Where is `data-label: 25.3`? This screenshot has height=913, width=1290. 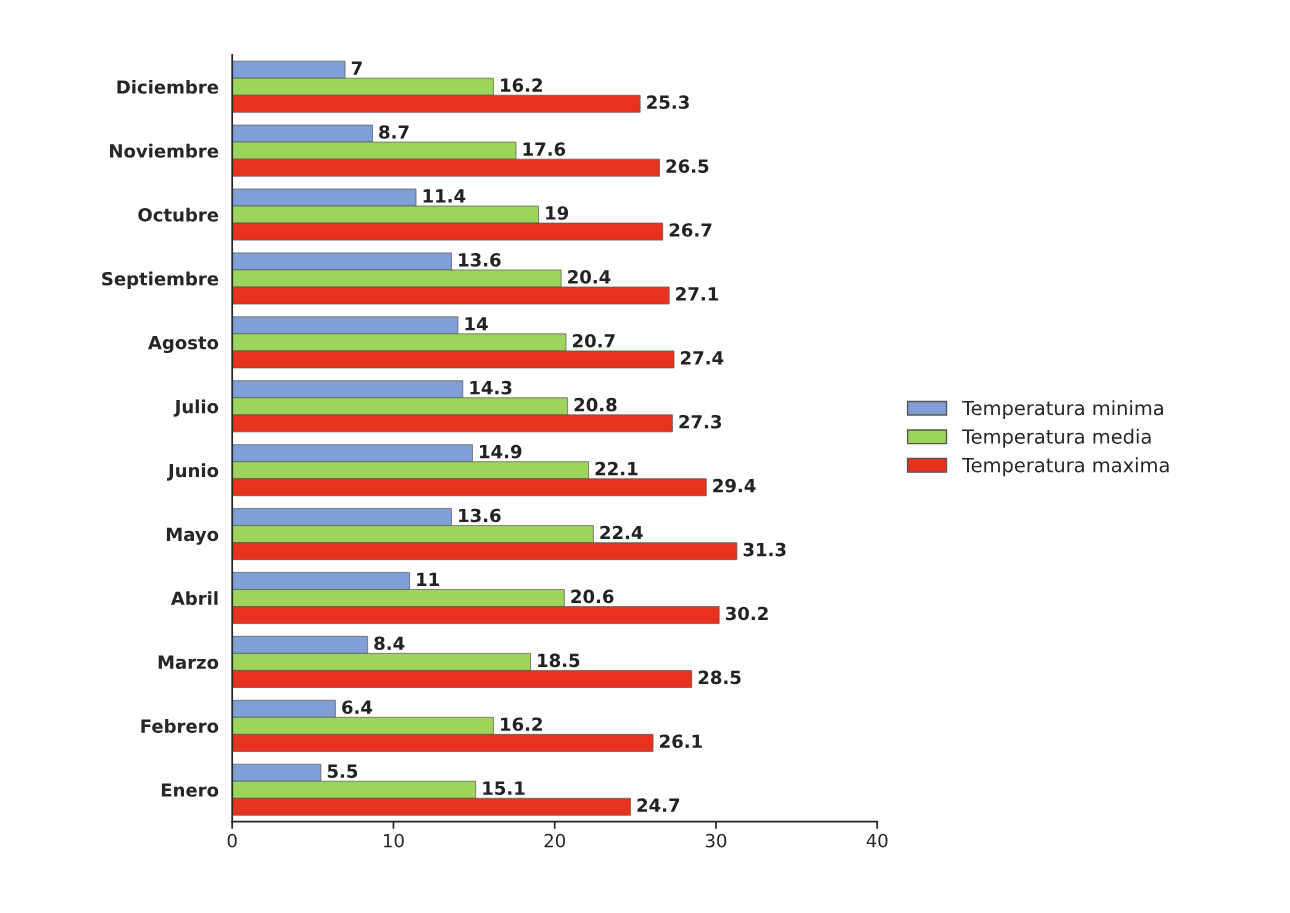
data-label: 25.3 is located at coordinates (668, 102).